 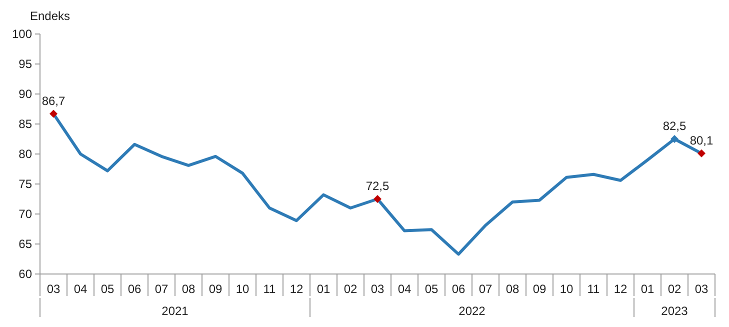 I want to click on y-tick-label: 75, so click(x=25, y=184).